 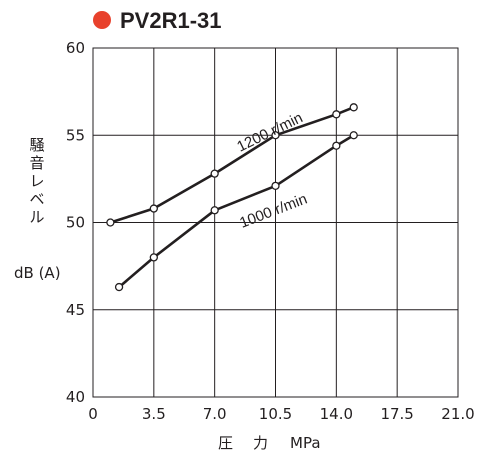 I want to click on y-axis-title-char-3: ベ, so click(x=36, y=199).